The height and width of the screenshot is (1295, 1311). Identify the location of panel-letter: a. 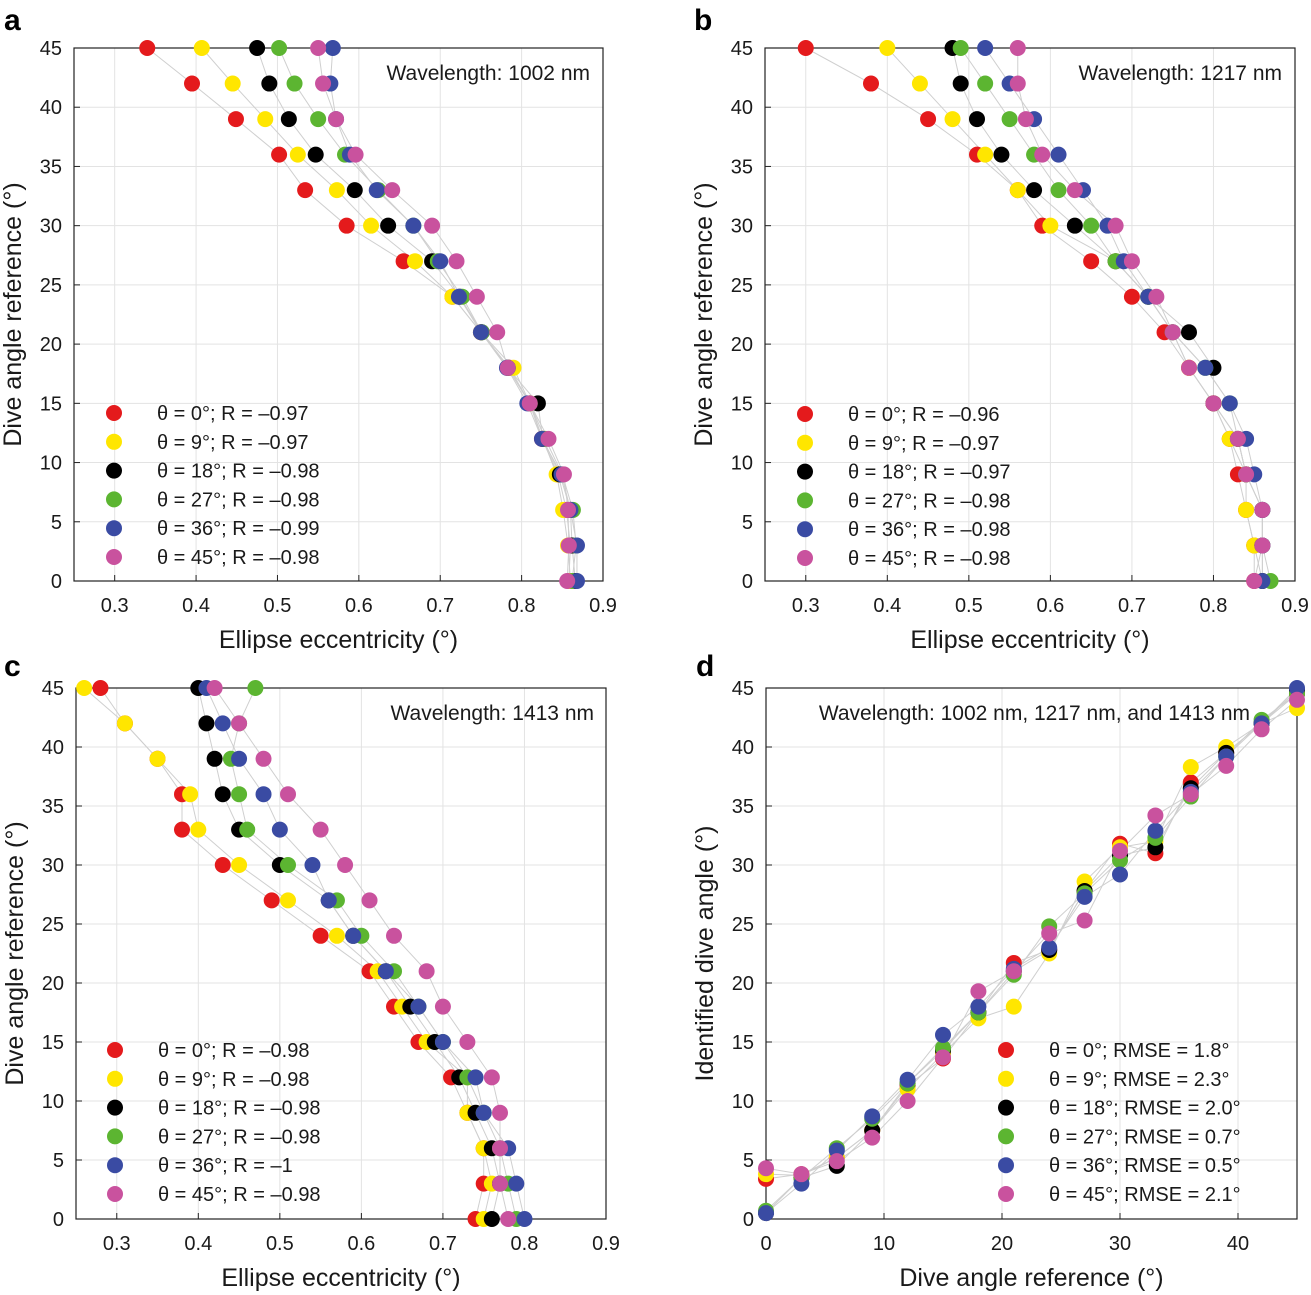
(12, 20).